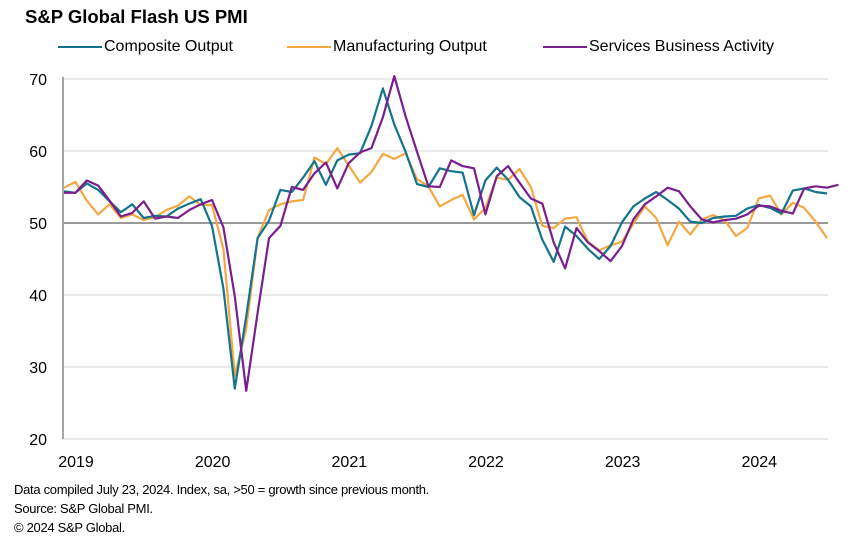  What do you see at coordinates (76, 462) in the screenshot?
I see `x-tick-label: 2019` at bounding box center [76, 462].